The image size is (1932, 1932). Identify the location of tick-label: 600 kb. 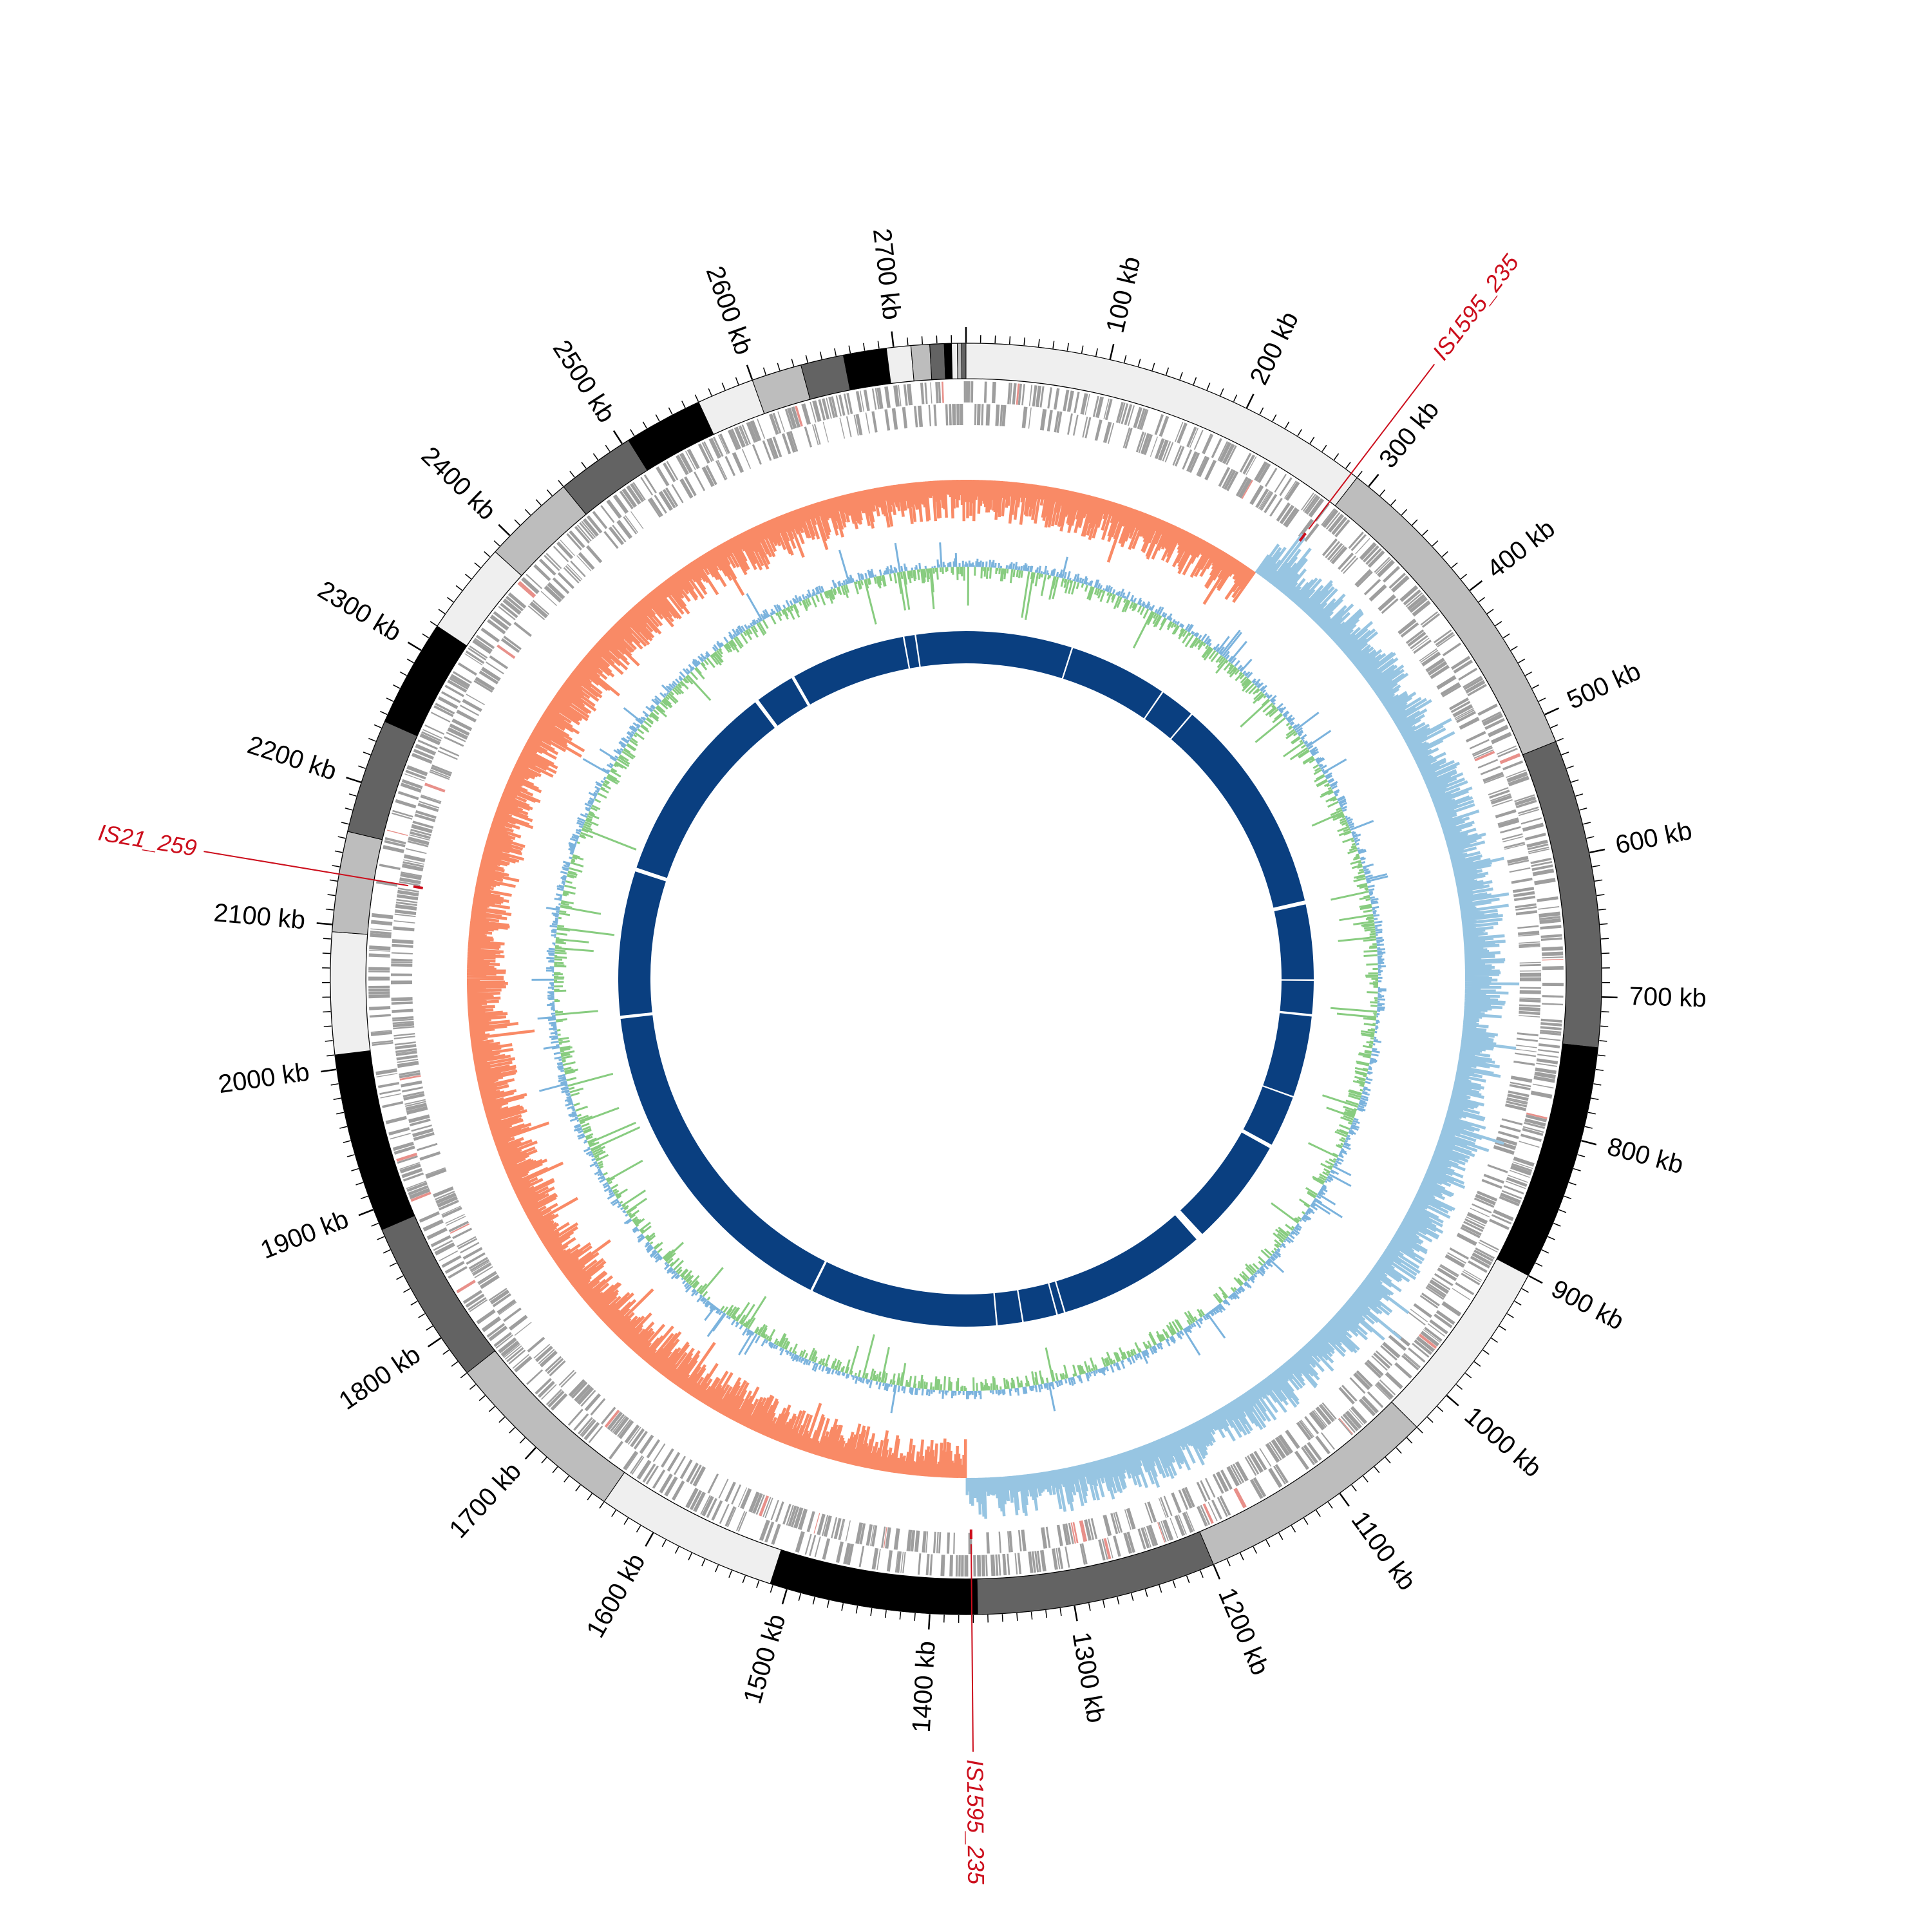
(1653, 839).